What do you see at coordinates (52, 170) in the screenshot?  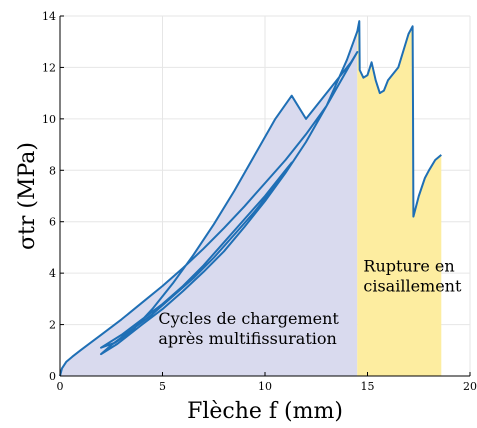 I see `y-tick-label: 8` at bounding box center [52, 170].